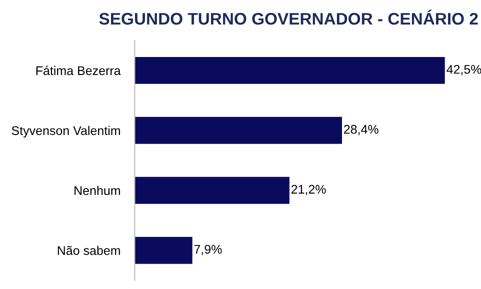 The width and height of the screenshot is (481, 289). I want to click on y-tick-label: Nenhum, so click(97, 191).